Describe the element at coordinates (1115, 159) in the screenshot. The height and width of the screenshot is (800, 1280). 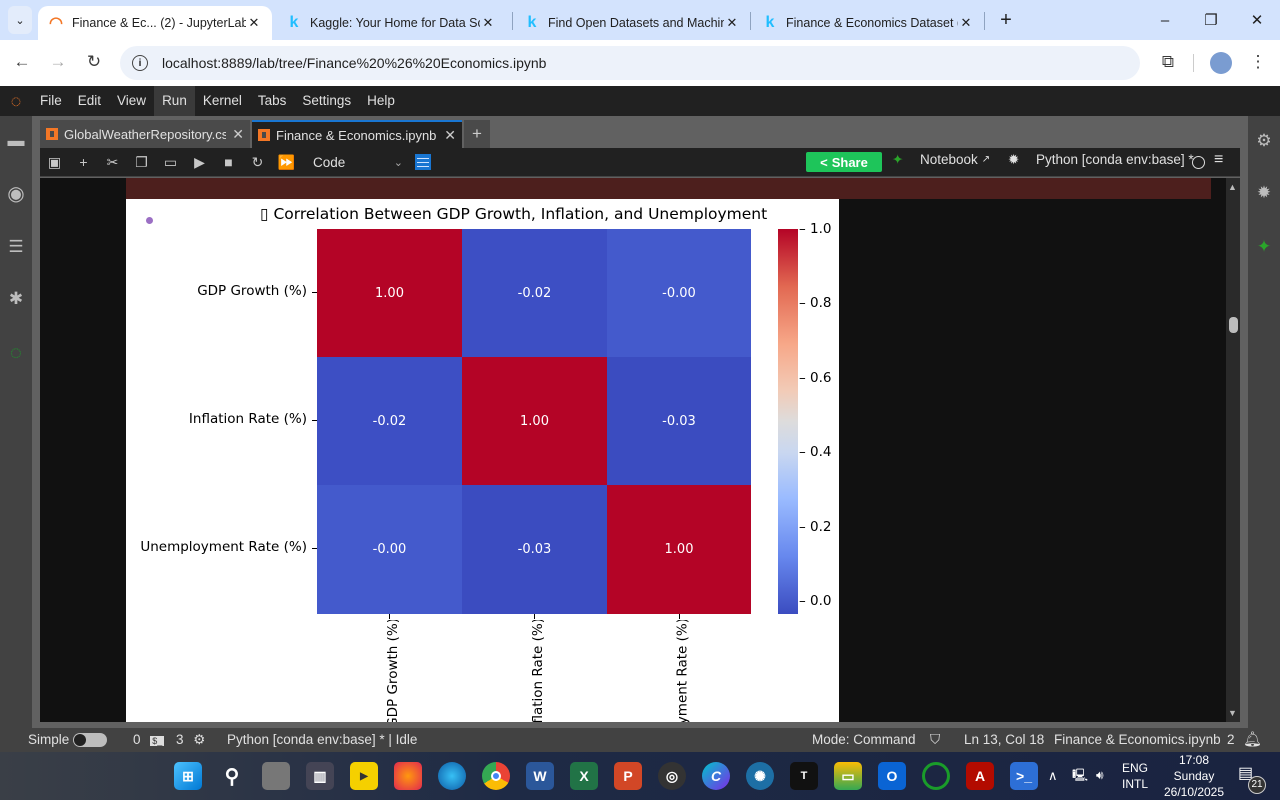
I see `kernel-name-button: Python [conda env:base] *` at that location.